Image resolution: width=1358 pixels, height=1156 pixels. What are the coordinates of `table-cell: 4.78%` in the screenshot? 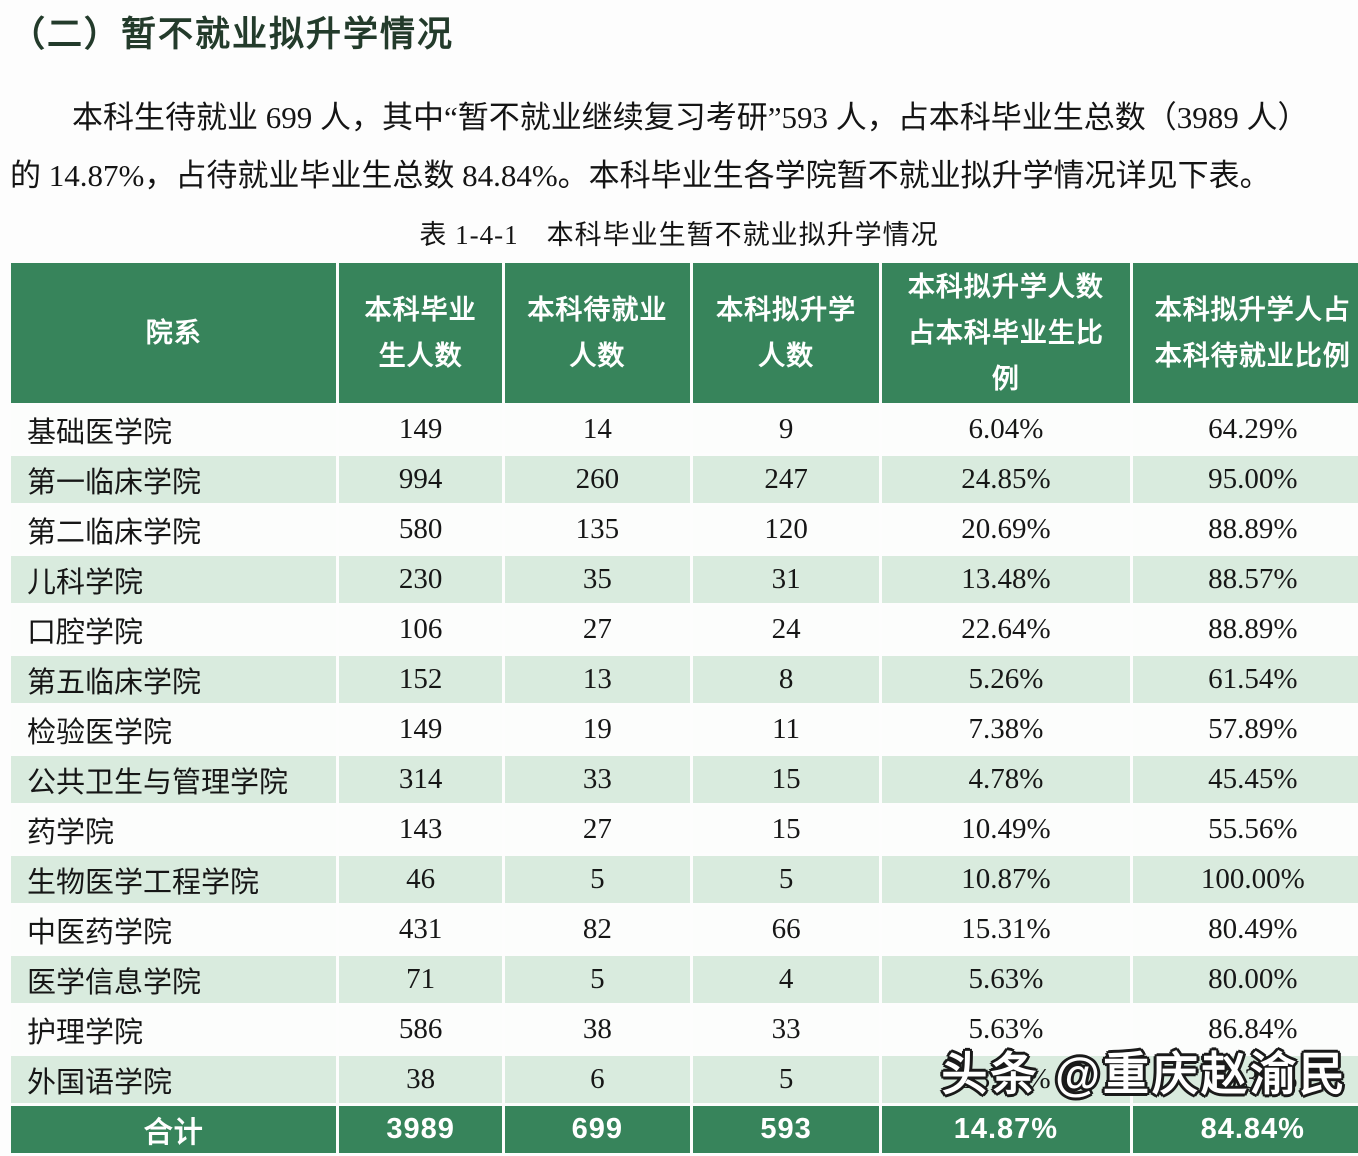 It's located at (1006, 779).